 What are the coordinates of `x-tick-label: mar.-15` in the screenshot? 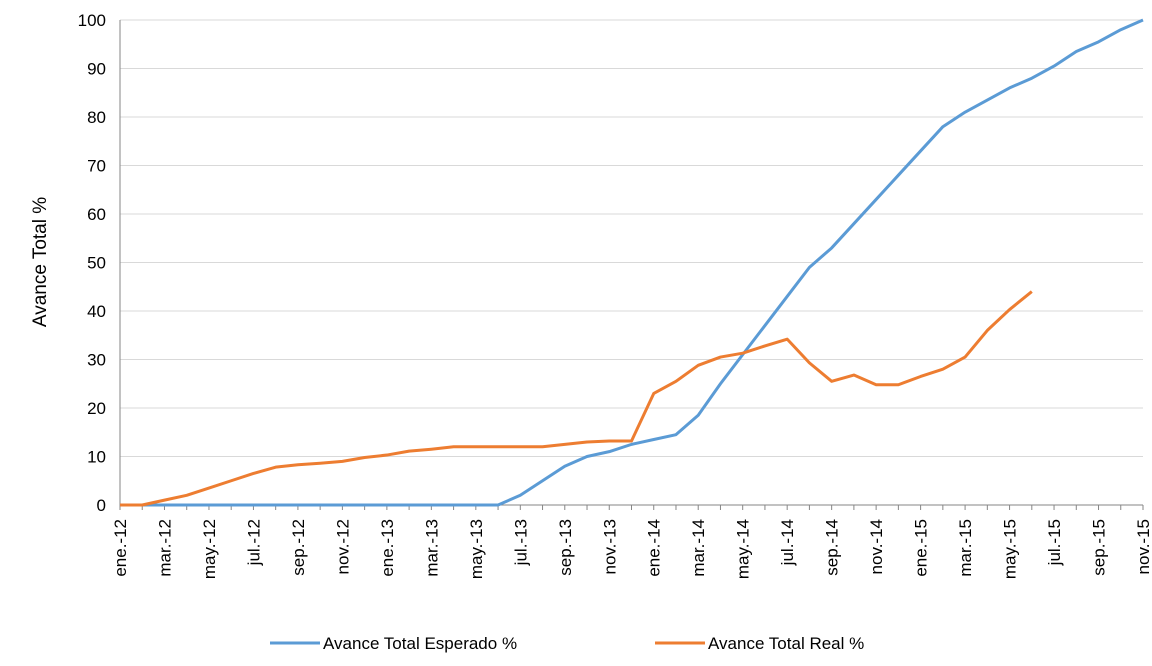 It's located at (965, 548).